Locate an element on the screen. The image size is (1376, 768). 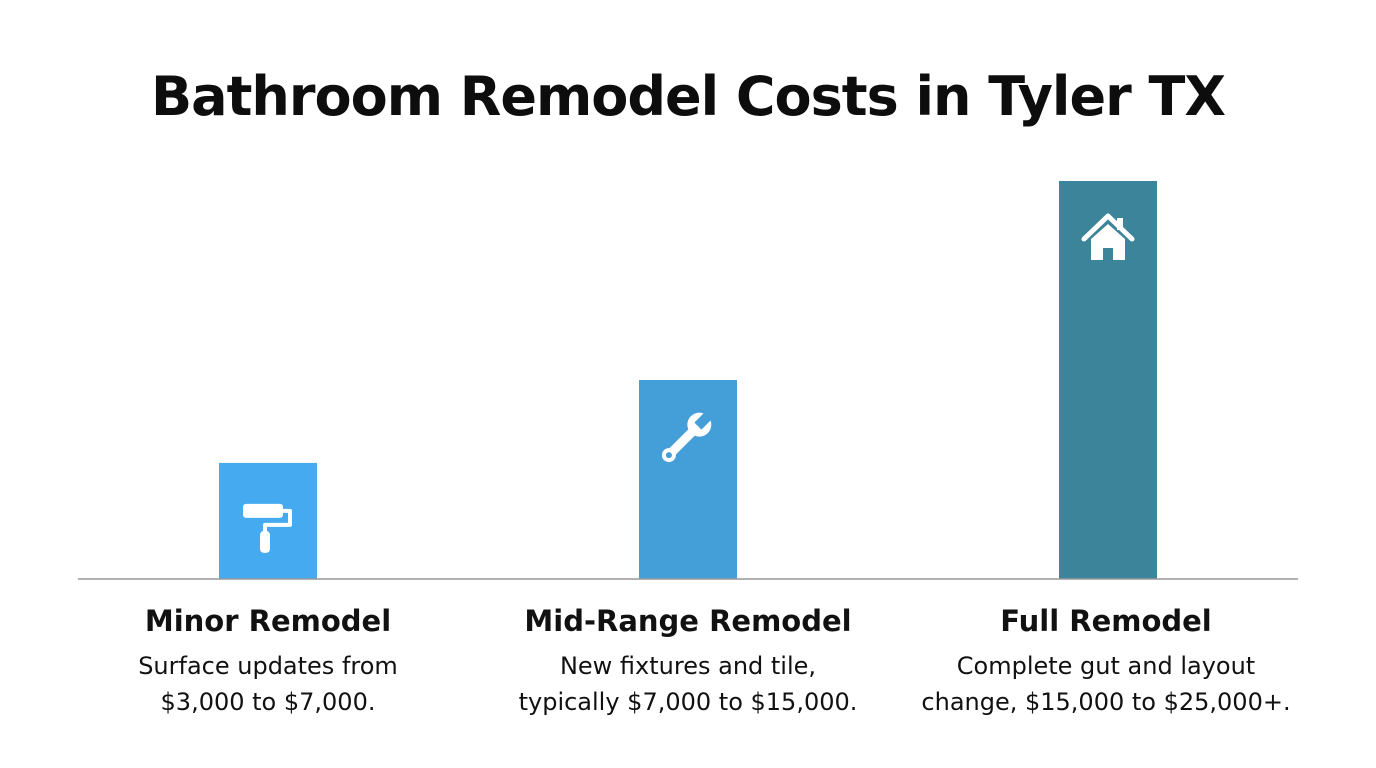
chart-title: Bathroom Remodel Costs in Tyler TX is located at coordinates (688, 96).